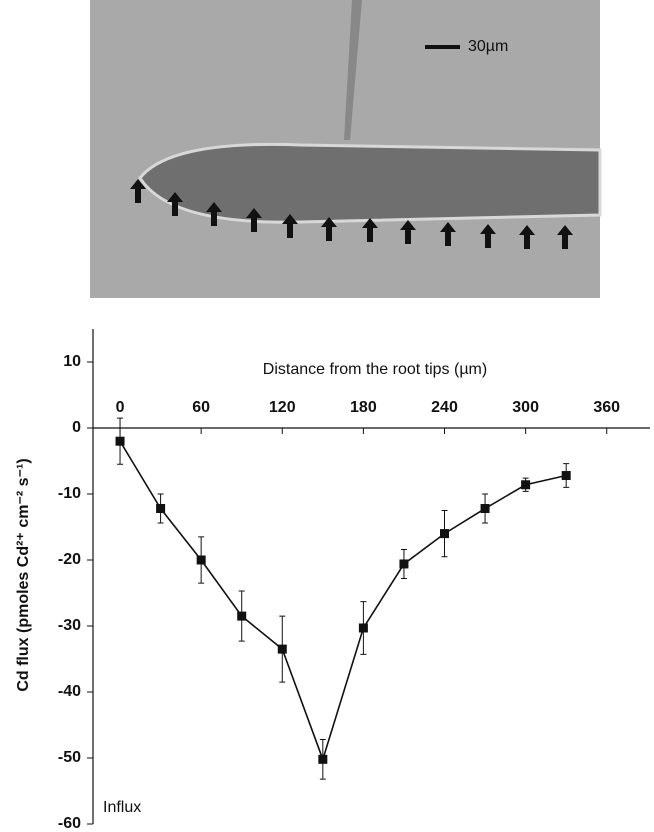 The width and height of the screenshot is (654, 832). What do you see at coordinates (444, 407) in the screenshot?
I see `x-tick-label: 240` at bounding box center [444, 407].